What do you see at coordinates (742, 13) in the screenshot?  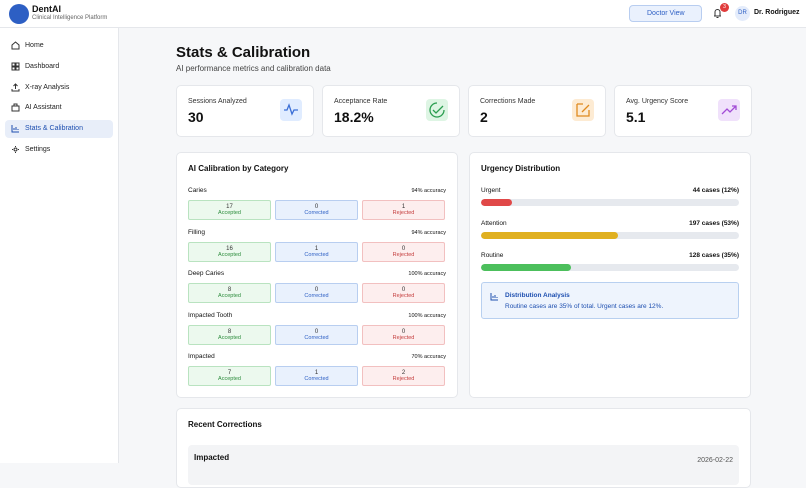 I see `avatar: DR` at bounding box center [742, 13].